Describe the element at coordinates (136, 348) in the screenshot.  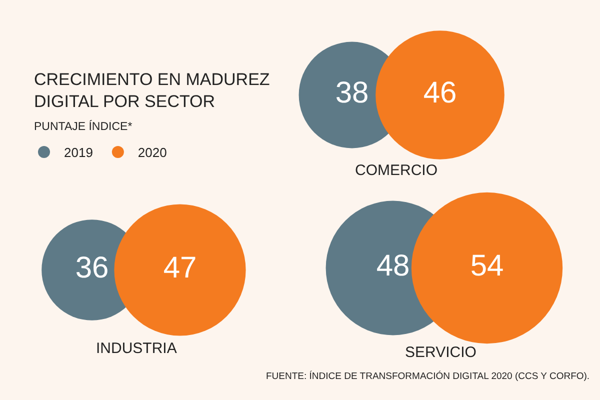
I see `category-label: INDUSTRIA` at that location.